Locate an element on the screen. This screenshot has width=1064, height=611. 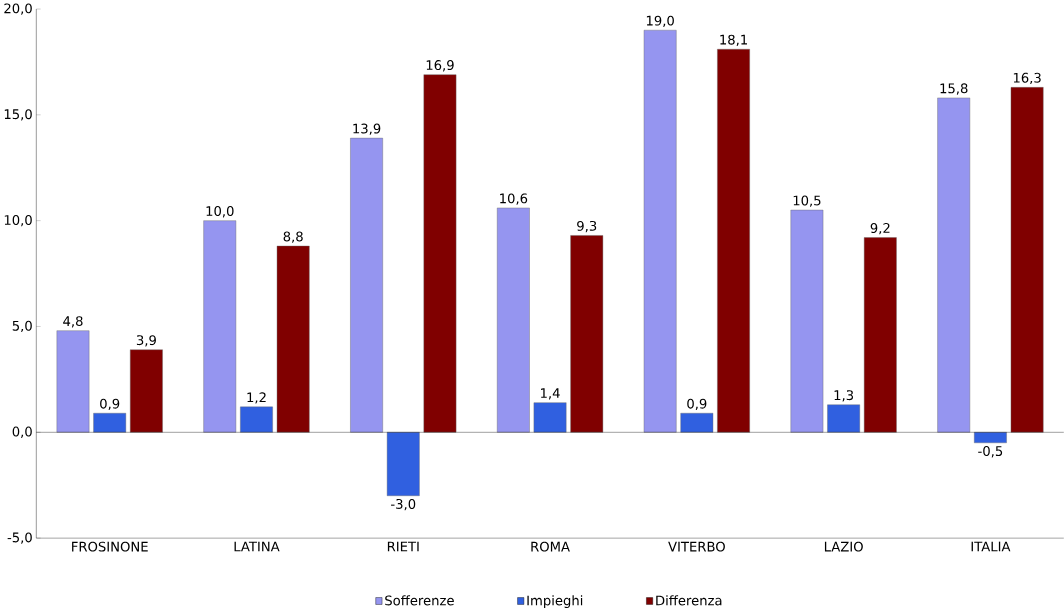
legend-label: Sofferenze is located at coordinates (419, 600).